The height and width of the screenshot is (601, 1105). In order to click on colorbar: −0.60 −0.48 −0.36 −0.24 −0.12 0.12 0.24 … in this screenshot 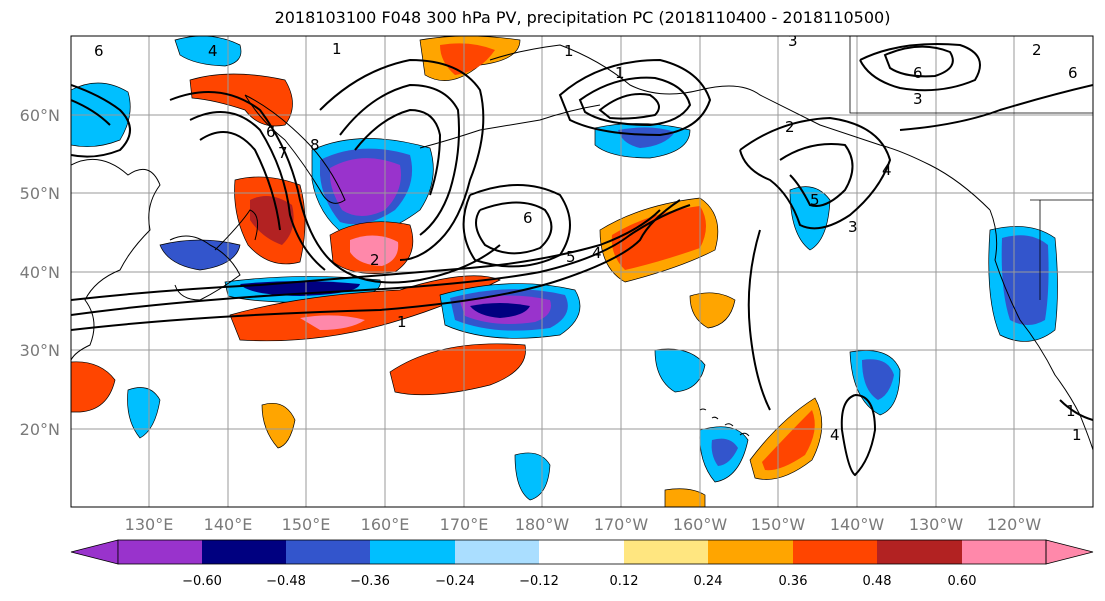, I will do `click(582, 564)`.